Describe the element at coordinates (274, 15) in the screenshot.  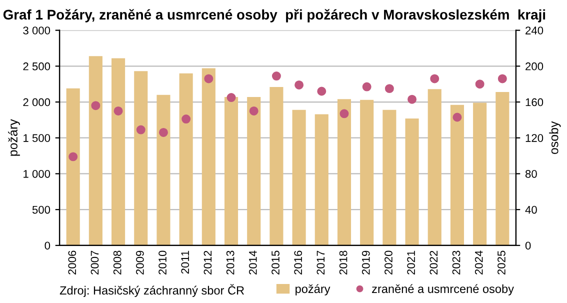
I see `chart-title: Graf 1 Požáry, zraněné a usmrcené osoby při požárech v Moravskoslezském kraji` at that location.